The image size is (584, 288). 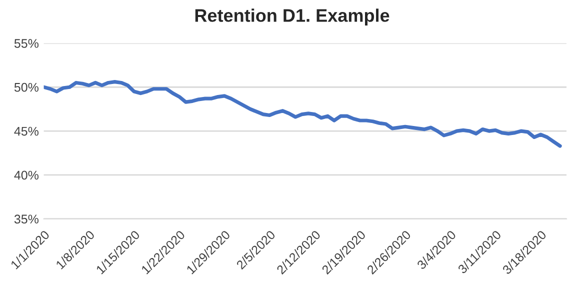 I want to click on y-tick-label: 45%, so click(x=26, y=131).